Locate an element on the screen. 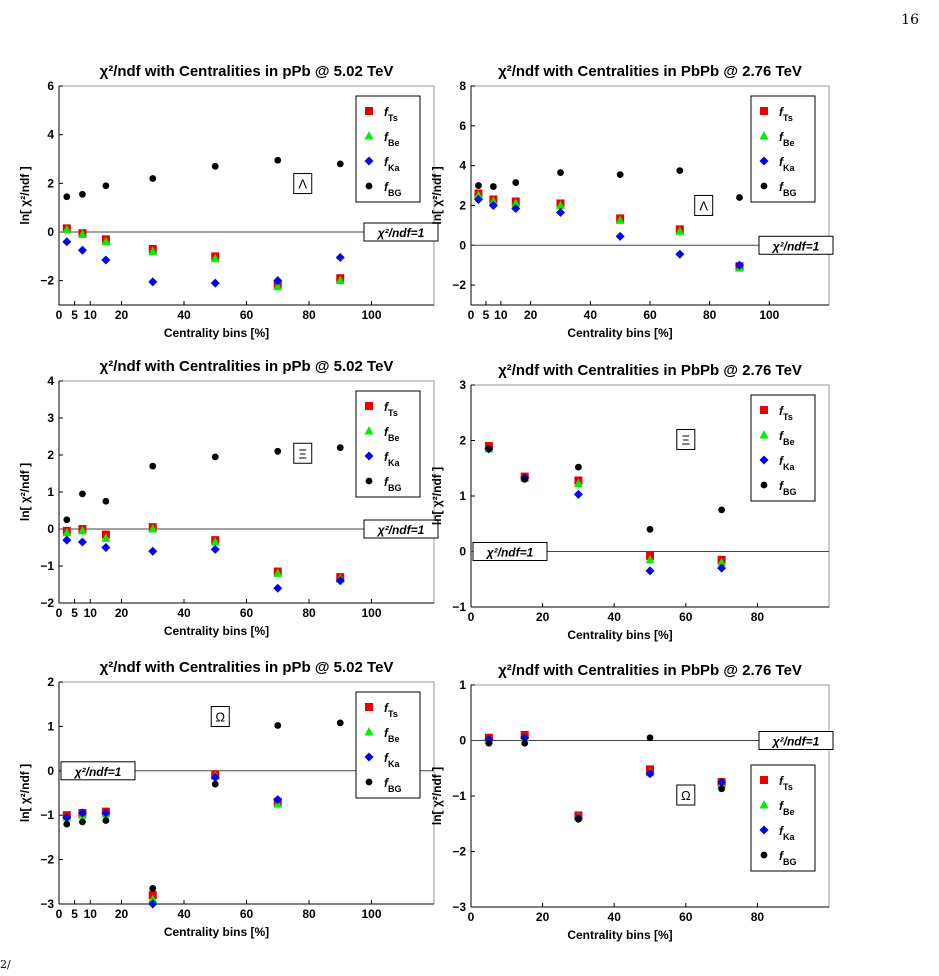 This screenshot has width=939, height=976. y-tick-label: 1 is located at coordinates (462, 685).